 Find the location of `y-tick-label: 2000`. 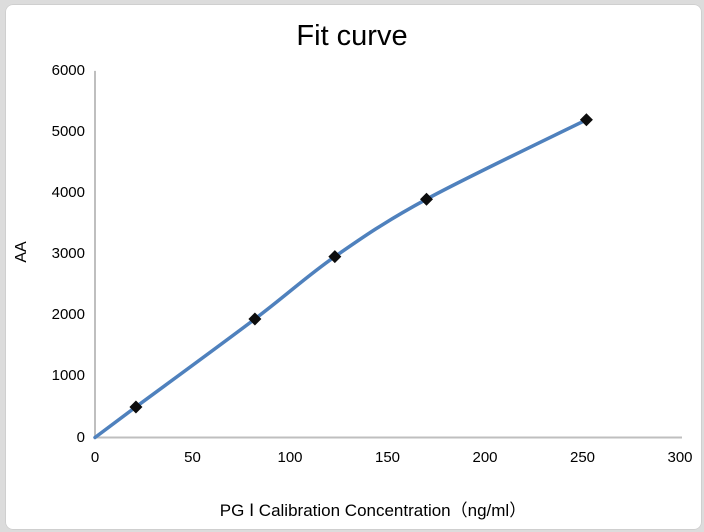

y-tick-label: 2000 is located at coordinates (68, 315).